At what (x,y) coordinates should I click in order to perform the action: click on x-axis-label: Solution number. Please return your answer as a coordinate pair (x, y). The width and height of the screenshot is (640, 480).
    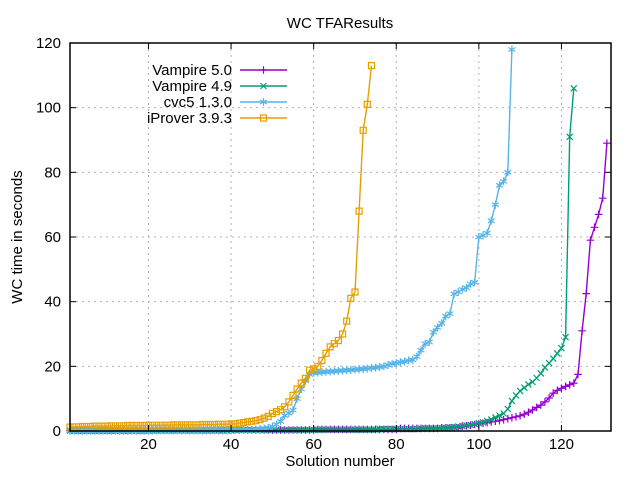
    Looking at the image, I should click on (339, 461).